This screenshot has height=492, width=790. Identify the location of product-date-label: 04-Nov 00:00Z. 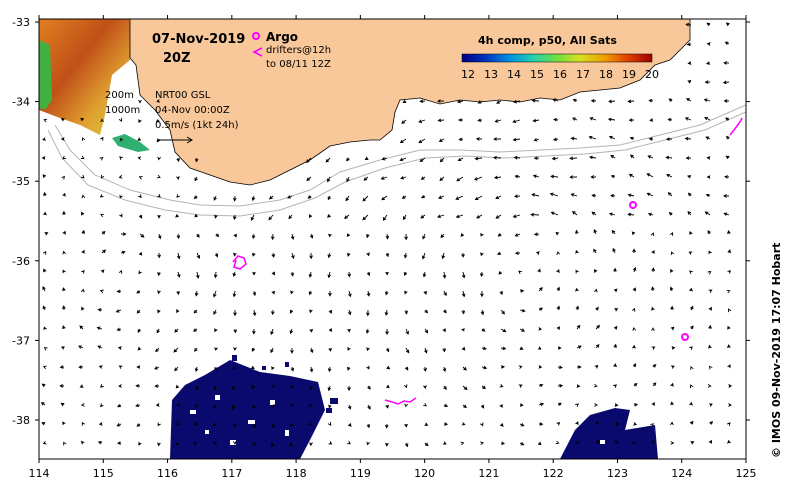
(192, 110).